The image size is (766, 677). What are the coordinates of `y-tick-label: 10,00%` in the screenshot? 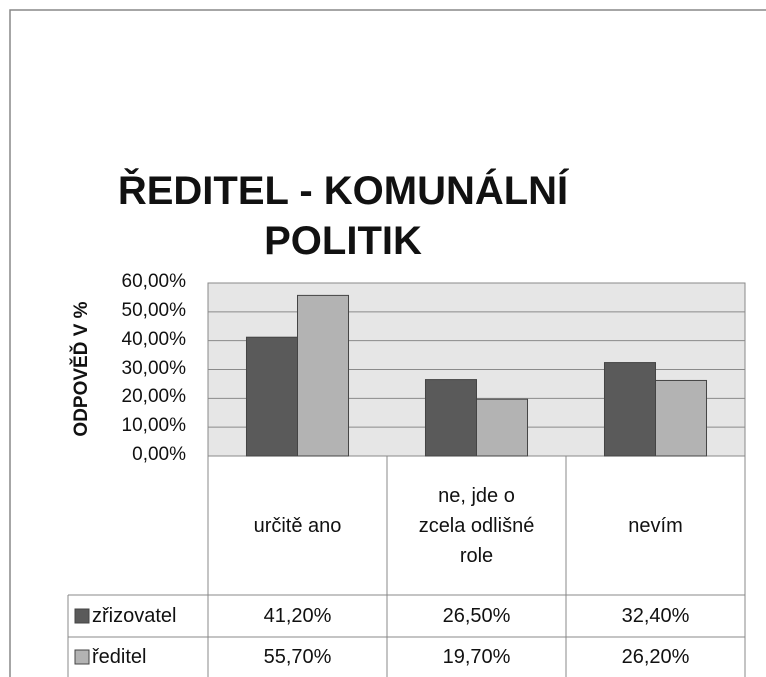 It's located at (153, 426).